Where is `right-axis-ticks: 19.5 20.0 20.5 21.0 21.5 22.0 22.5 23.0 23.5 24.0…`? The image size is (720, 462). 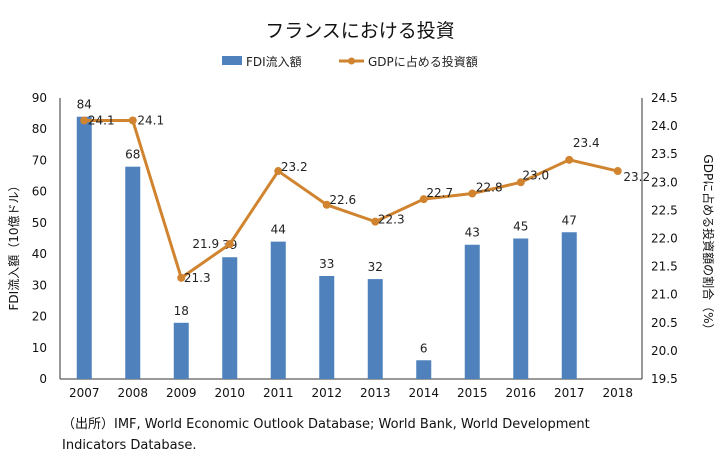 right-axis-ticks: 19.5 20.0 20.5 21.0 21.5 22.0 22.5 23.0 23.5 24.0… is located at coordinates (664, 238).